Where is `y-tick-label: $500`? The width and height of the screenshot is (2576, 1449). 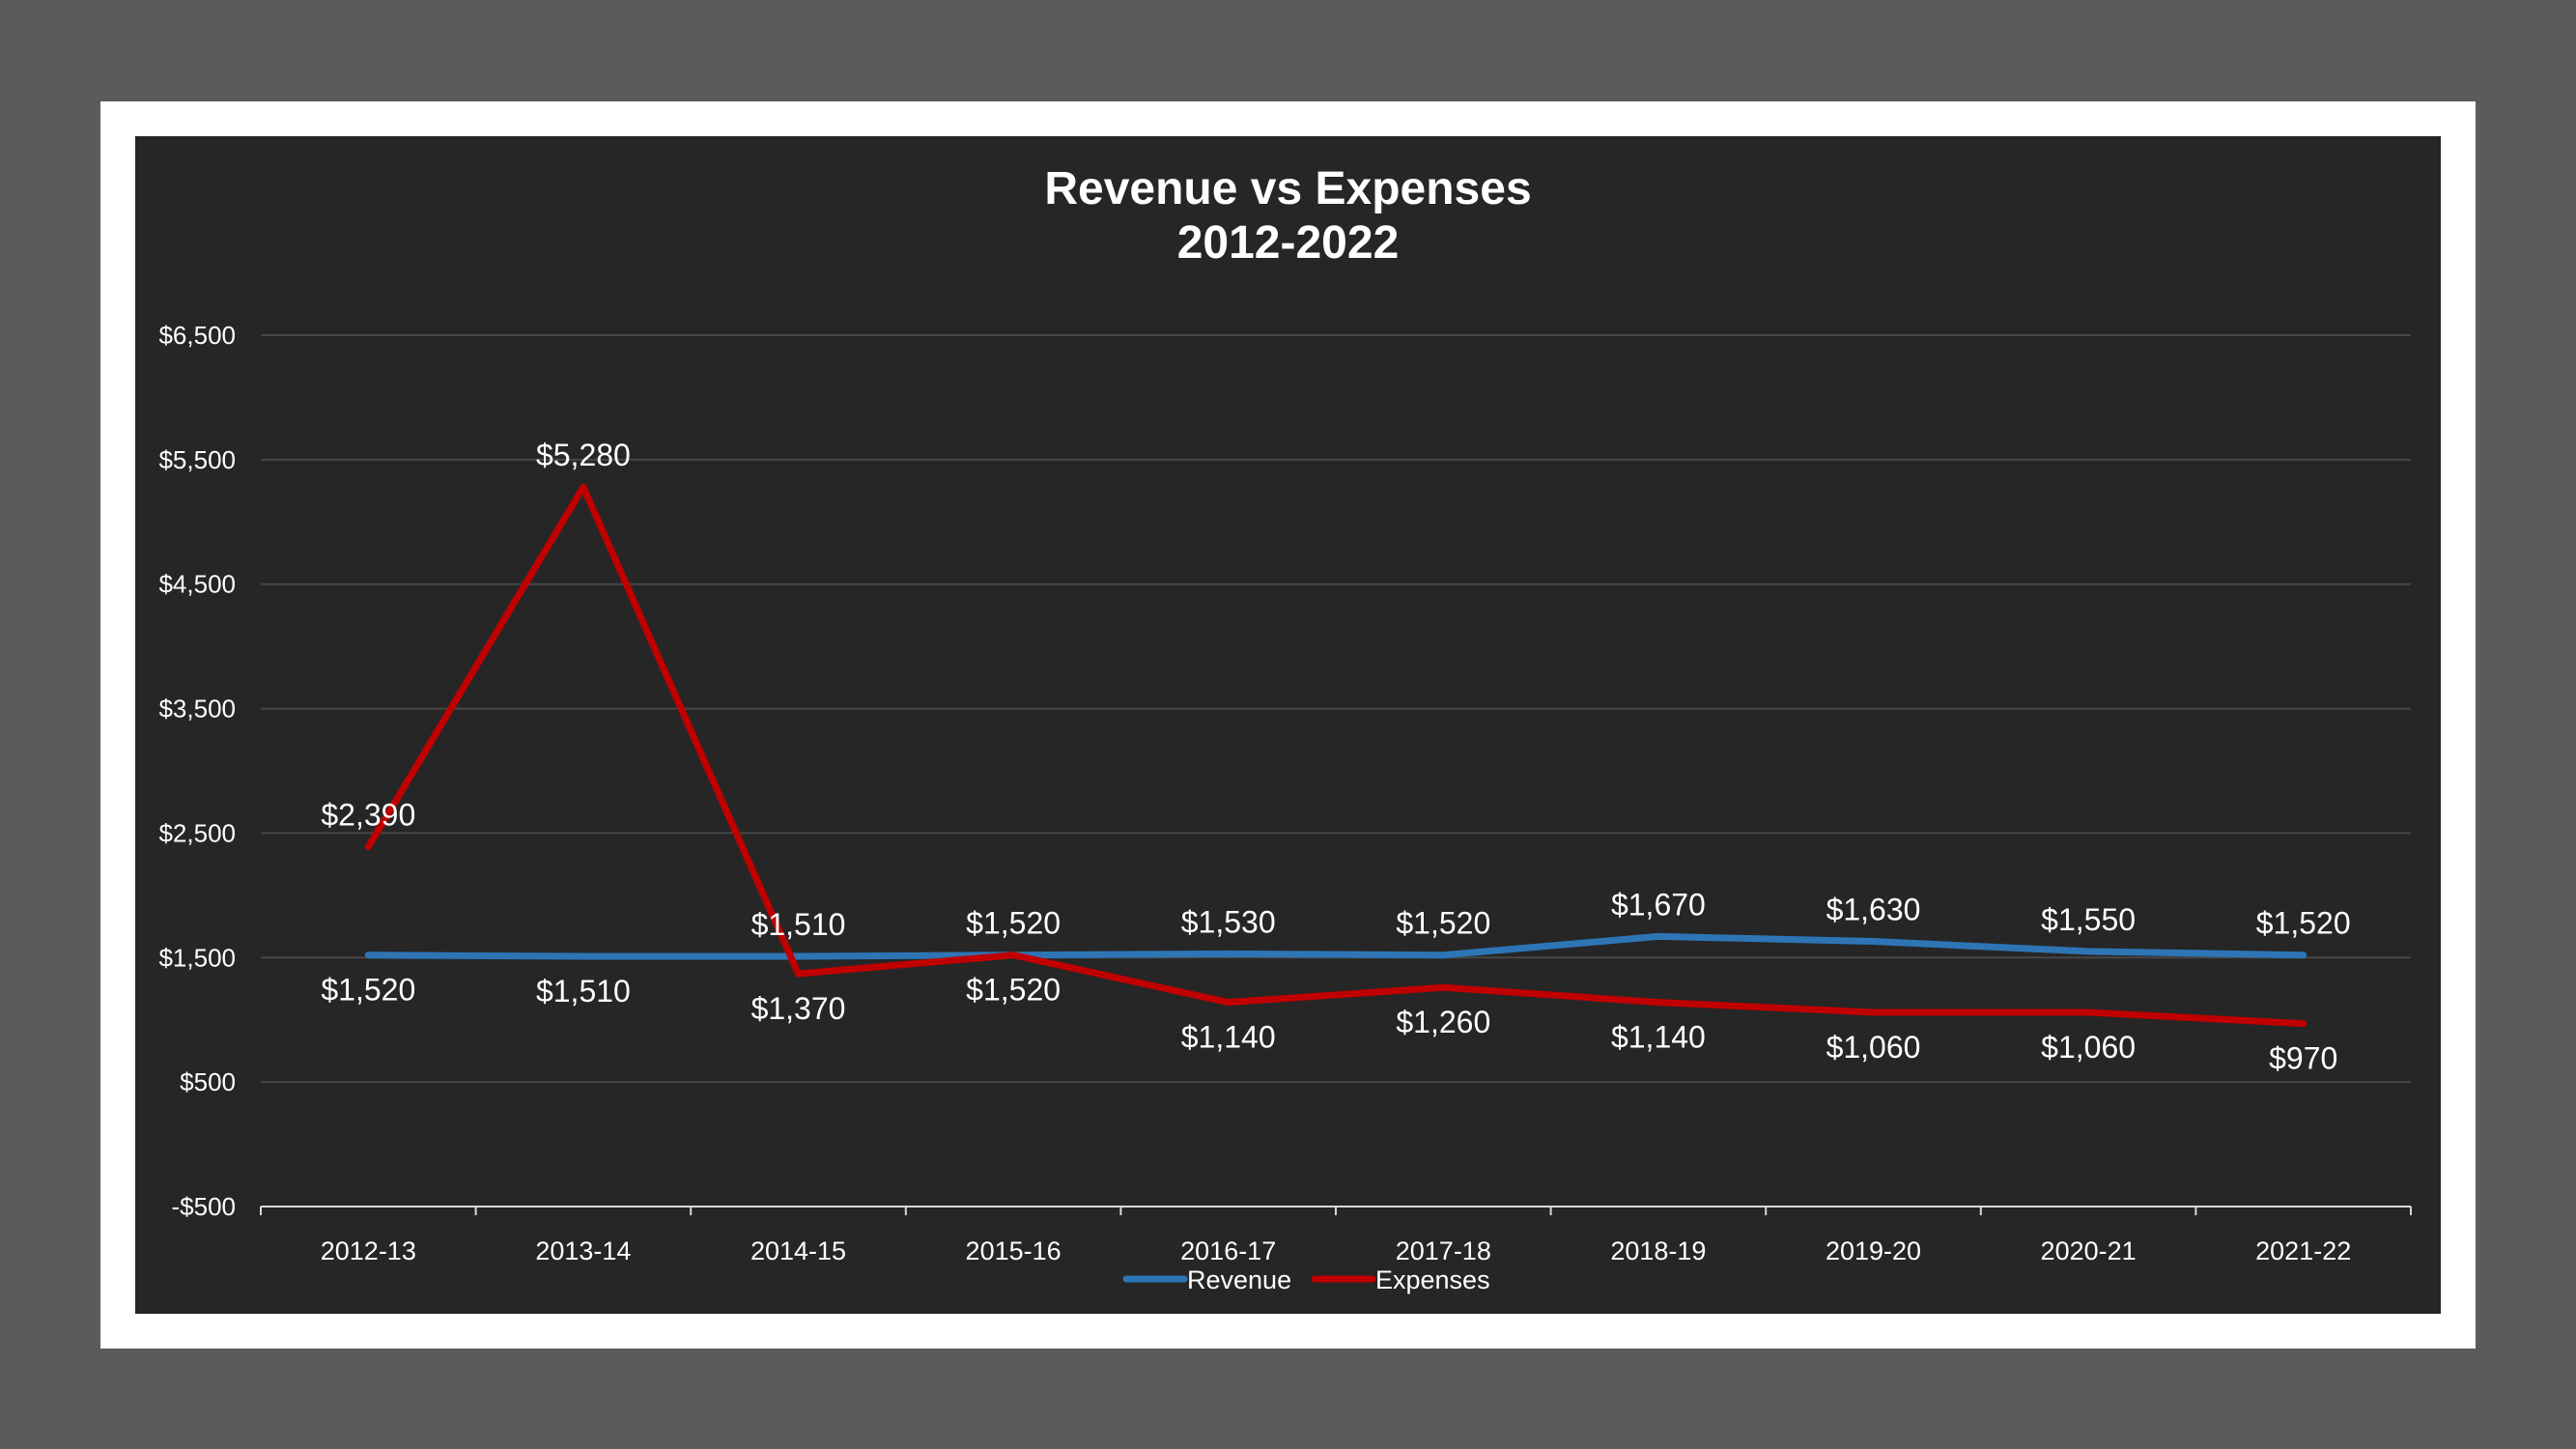
y-tick-label: $500 is located at coordinates (208, 1081).